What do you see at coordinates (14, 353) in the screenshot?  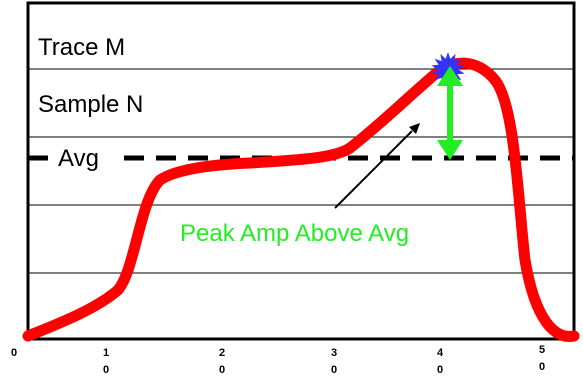 I see `x-tick-0-top: 0` at bounding box center [14, 353].